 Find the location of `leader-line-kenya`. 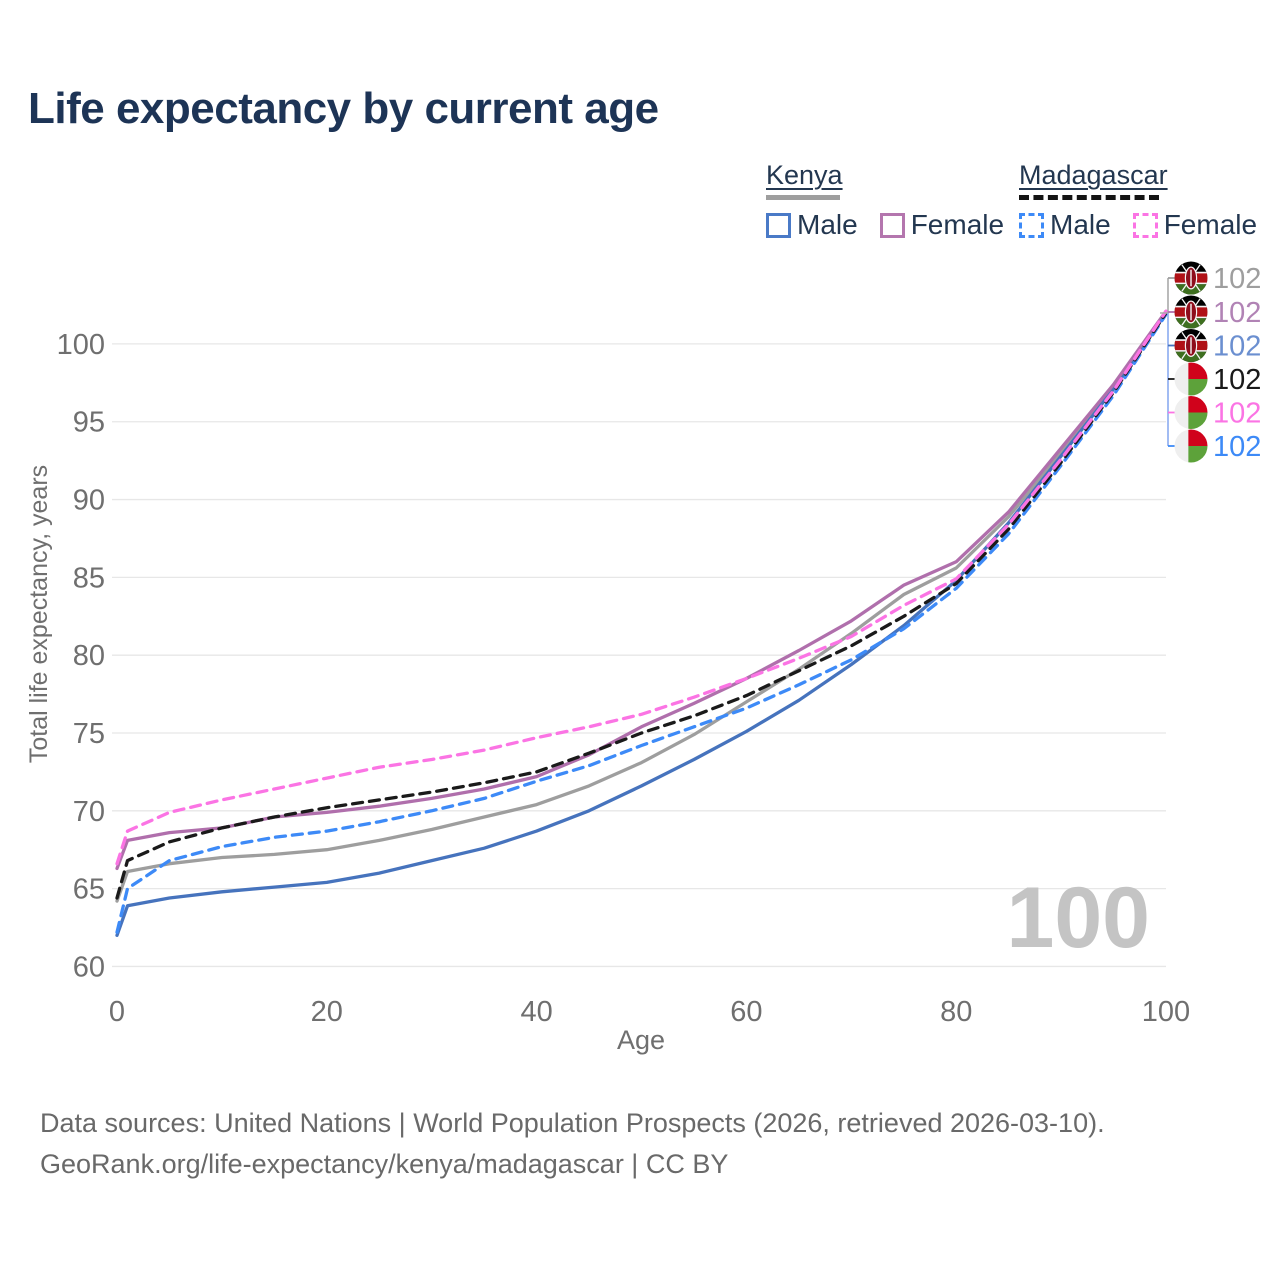

leader-line-kenya is located at coordinates (1164, 296).